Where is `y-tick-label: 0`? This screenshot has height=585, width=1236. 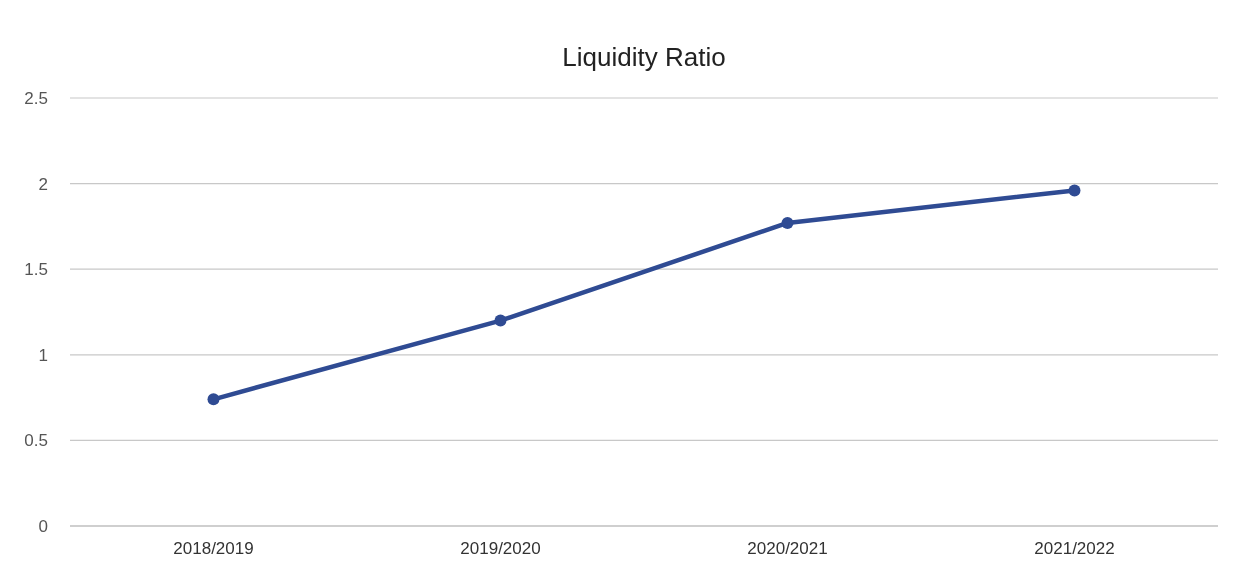
y-tick-label: 0 is located at coordinates (43, 526).